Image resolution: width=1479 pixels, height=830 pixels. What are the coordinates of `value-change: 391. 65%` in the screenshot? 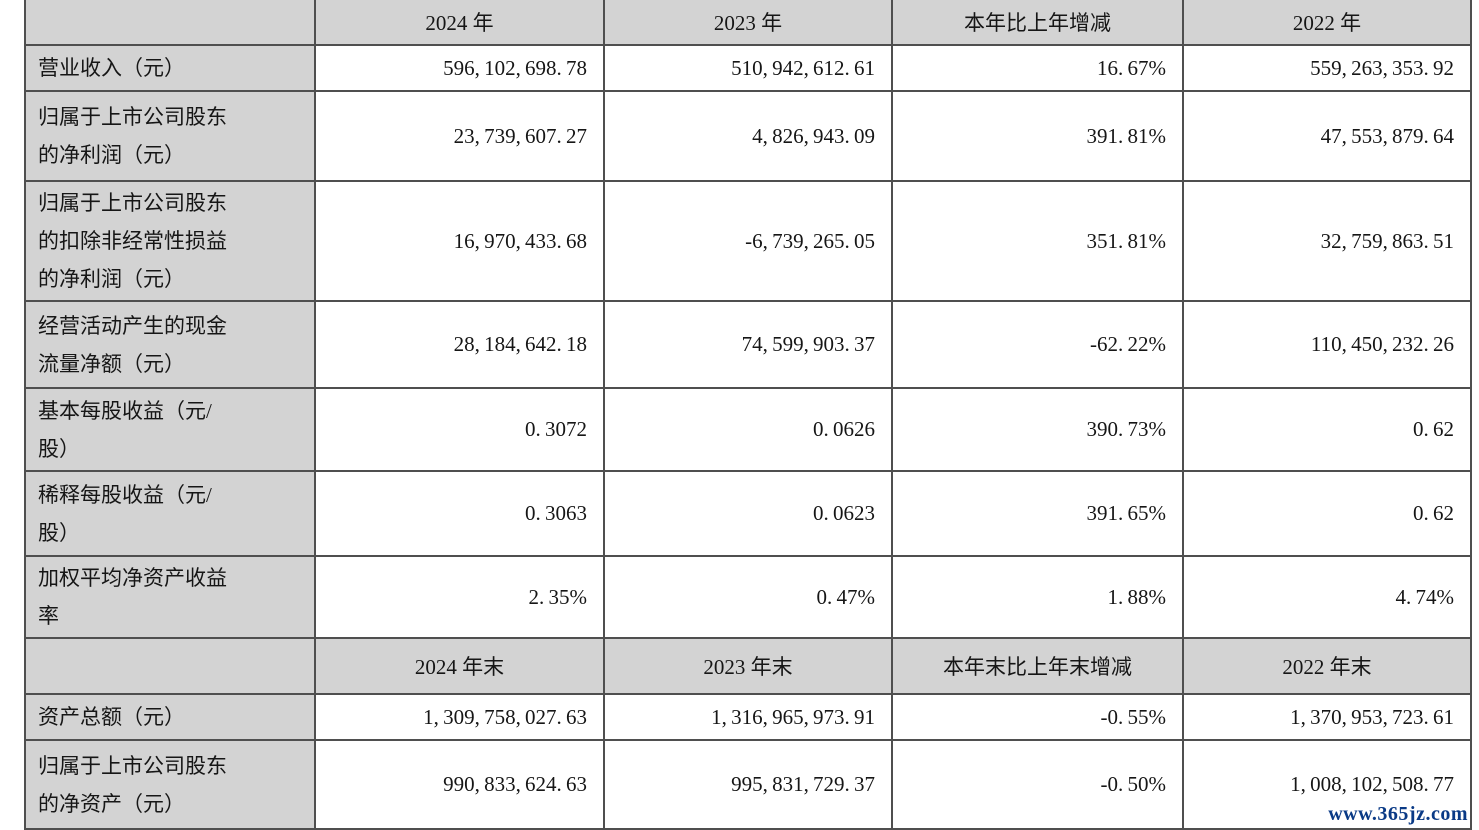 It's located at (1037, 513).